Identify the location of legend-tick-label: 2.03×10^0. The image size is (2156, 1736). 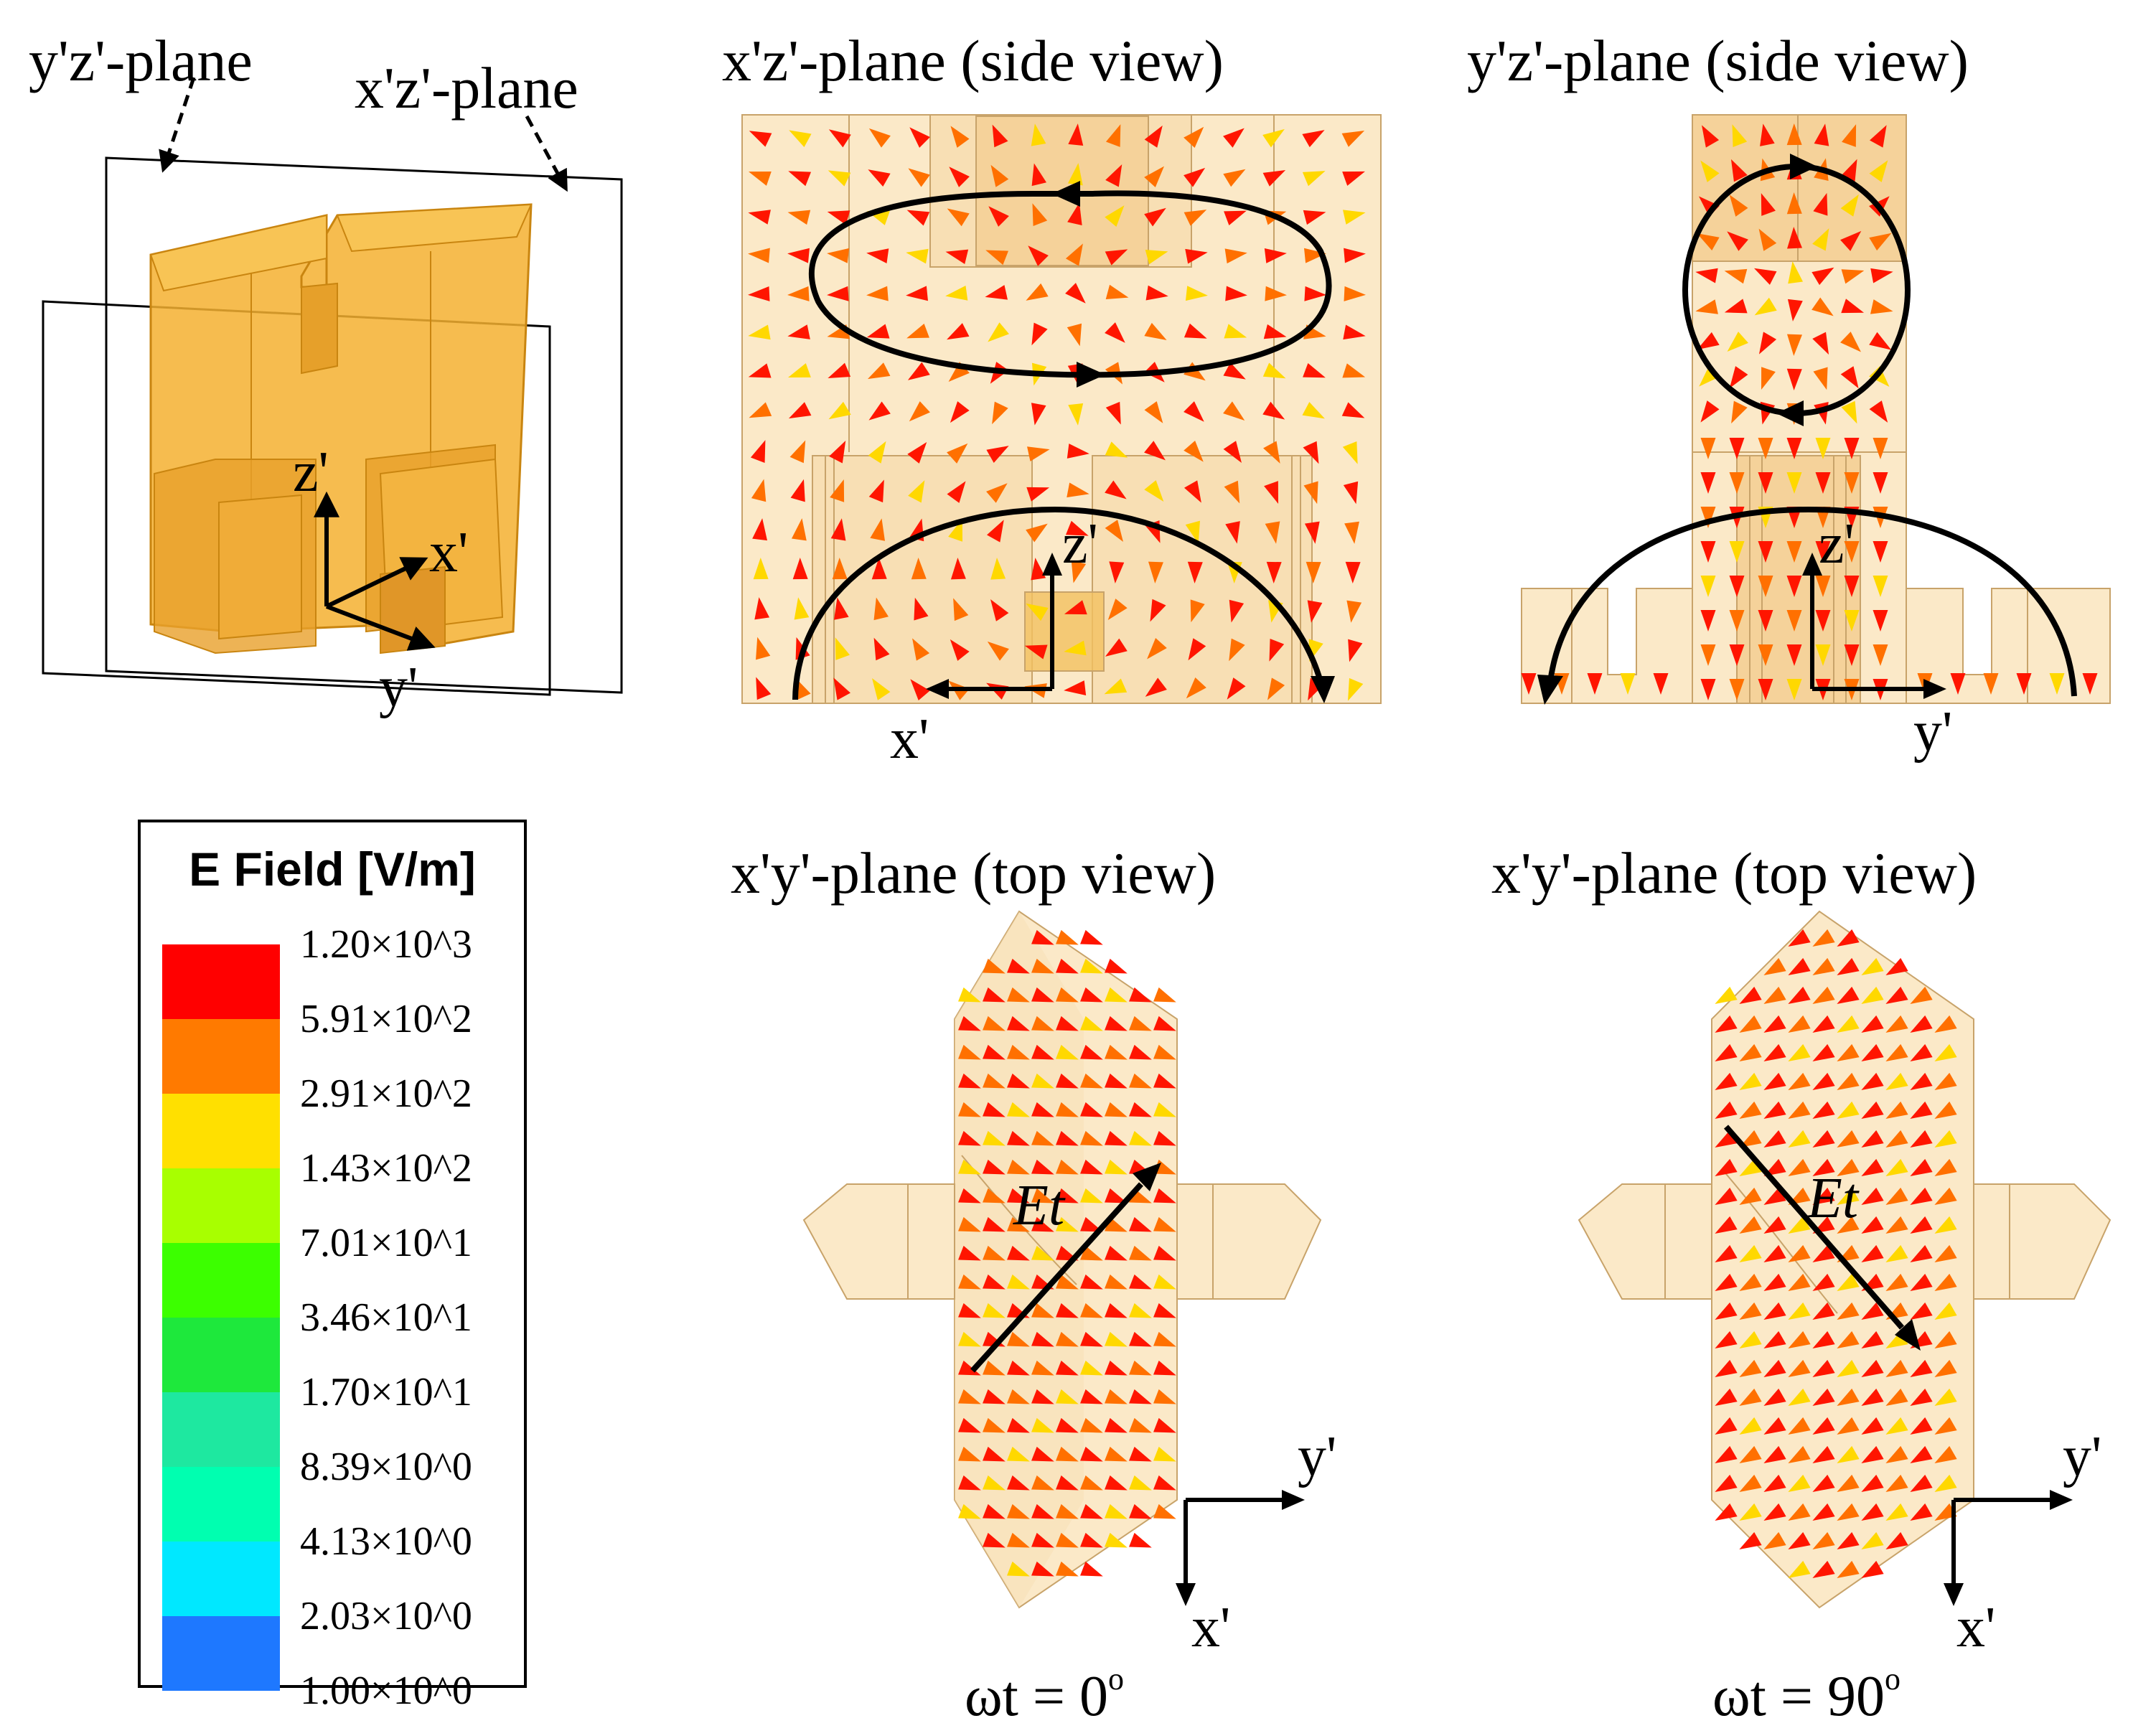
(386, 1616).